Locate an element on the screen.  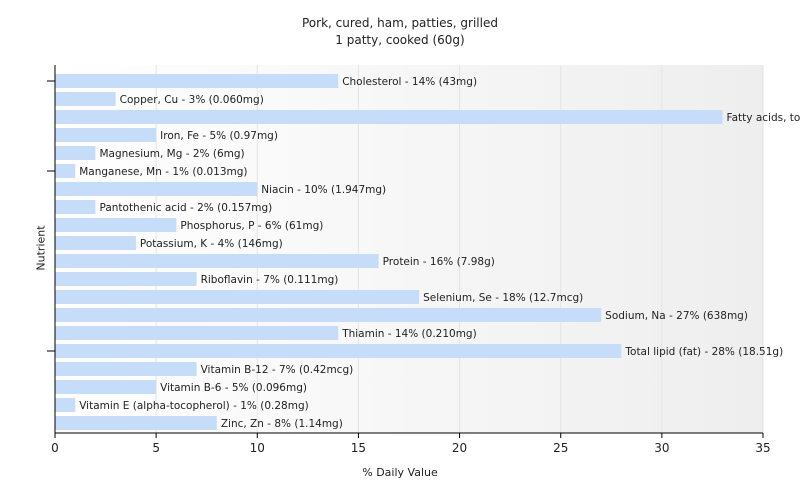
data-label: Manganese, Mn - 1% (0.013mg) is located at coordinates (163, 172).